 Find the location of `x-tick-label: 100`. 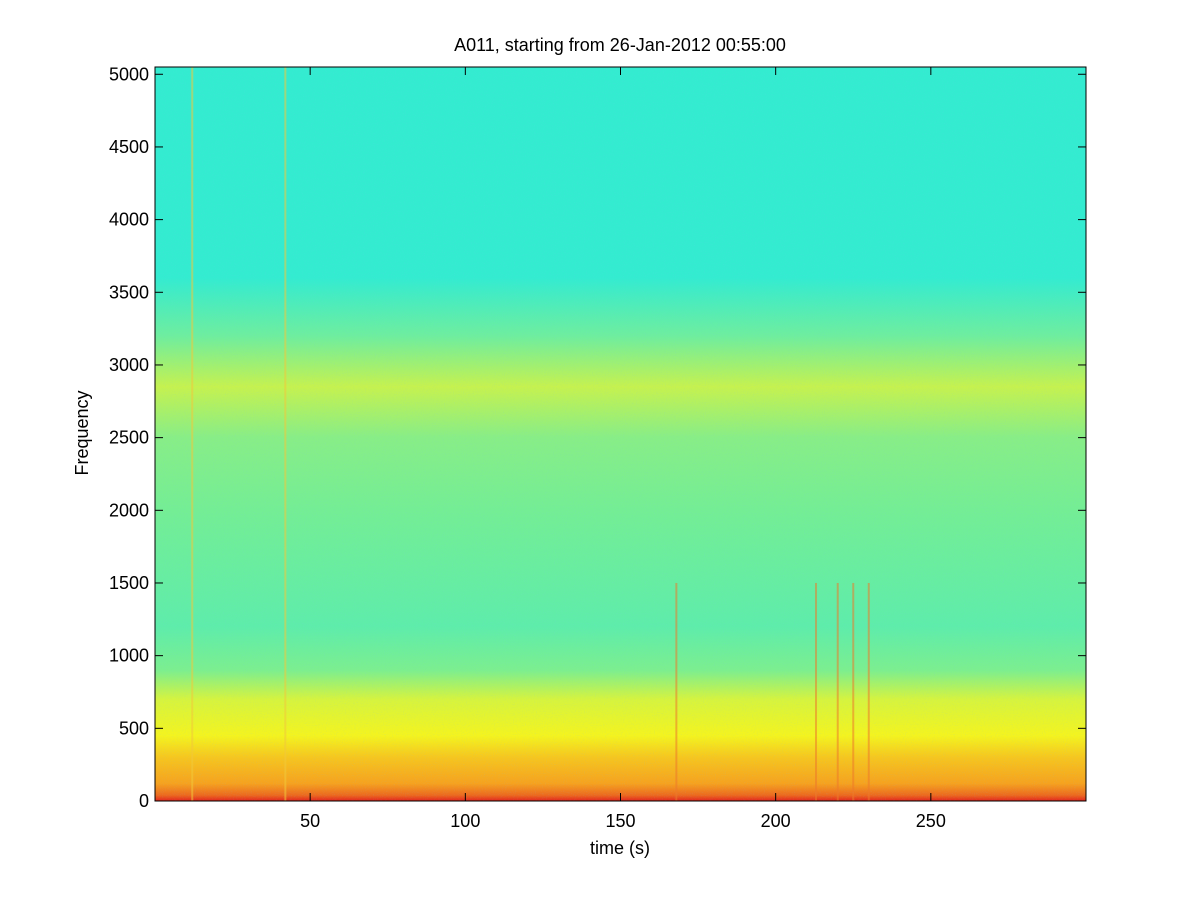

x-tick-label: 100 is located at coordinates (465, 821).